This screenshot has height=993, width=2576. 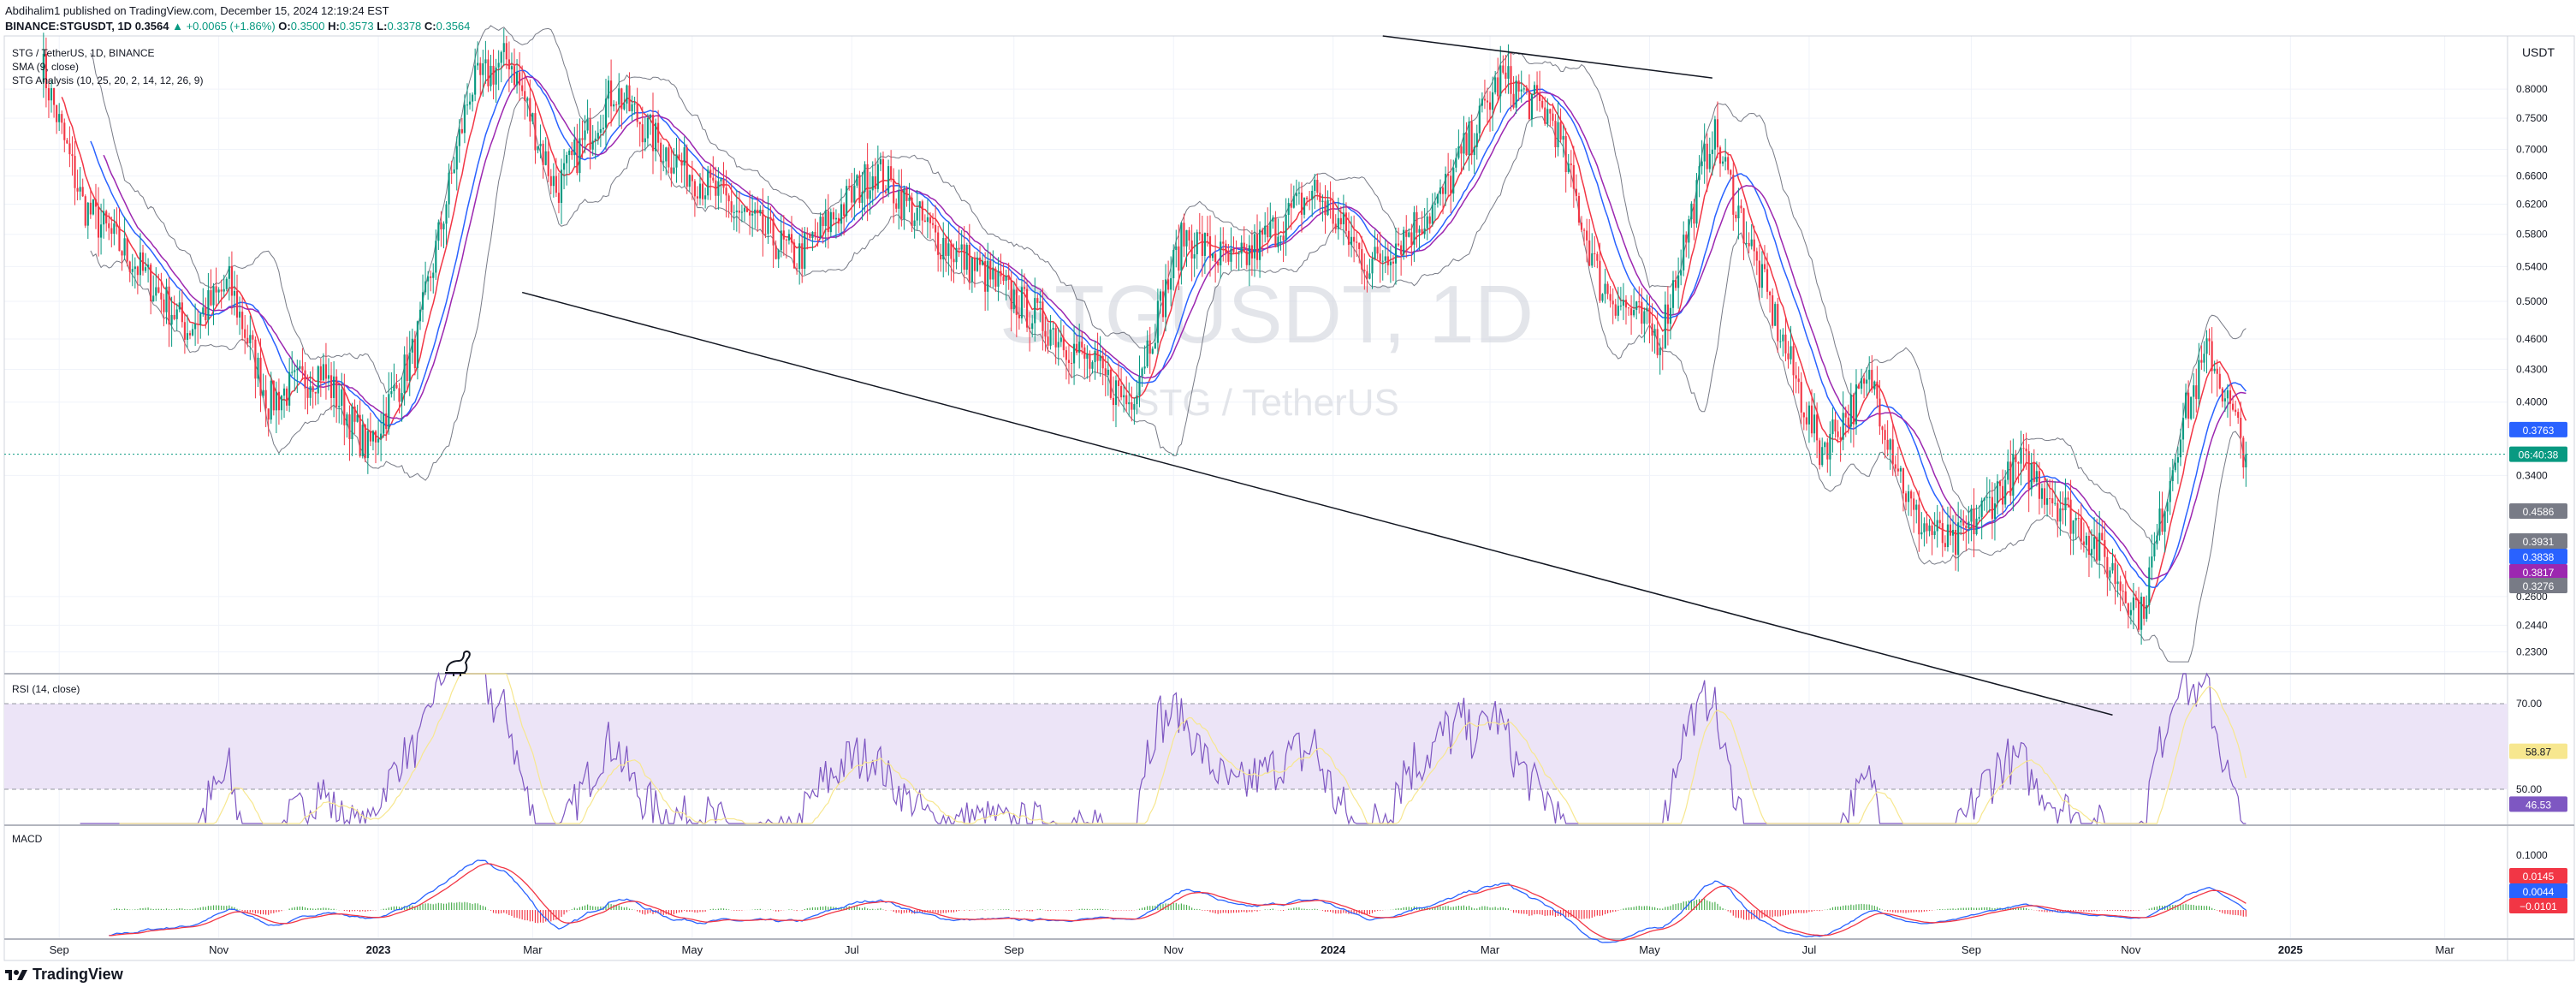 What do you see at coordinates (1266, 403) in the screenshot?
I see `watermark-name: STG / TetherUS` at bounding box center [1266, 403].